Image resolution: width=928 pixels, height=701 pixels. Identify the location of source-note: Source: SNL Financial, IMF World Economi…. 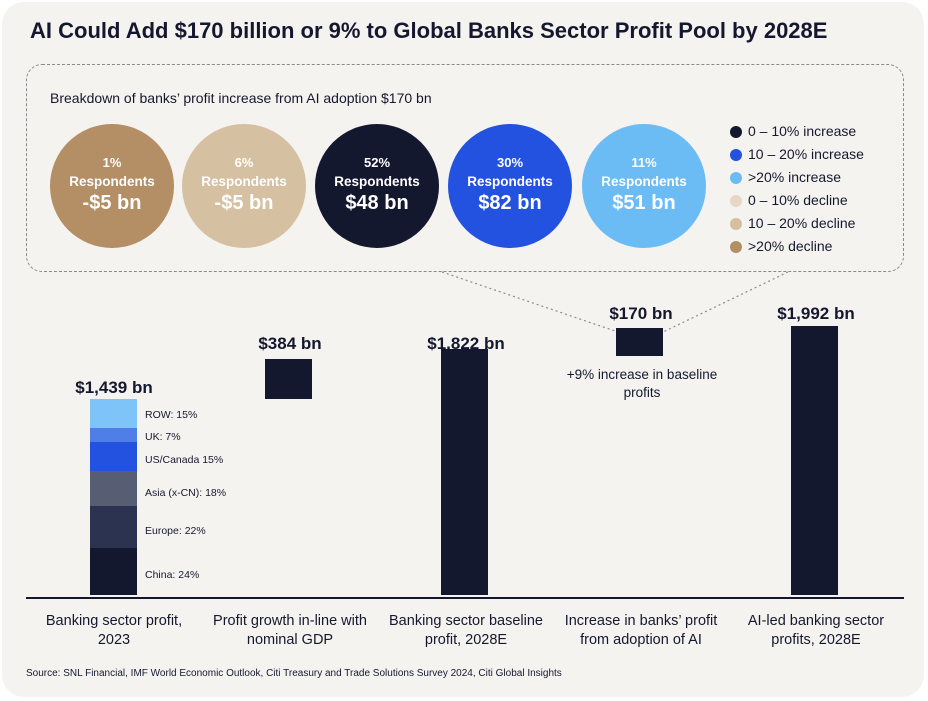
(294, 673).